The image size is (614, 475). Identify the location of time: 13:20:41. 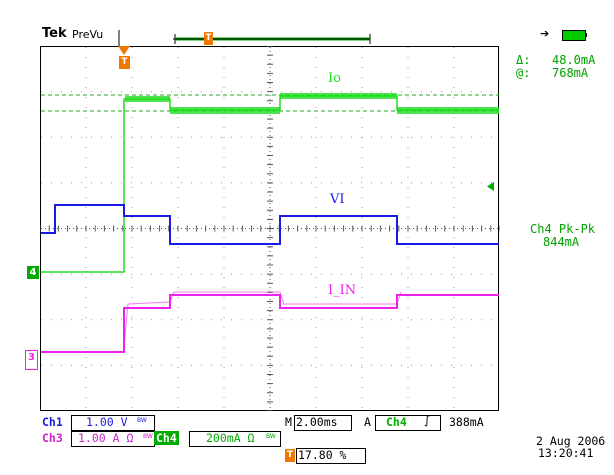
(566, 453).